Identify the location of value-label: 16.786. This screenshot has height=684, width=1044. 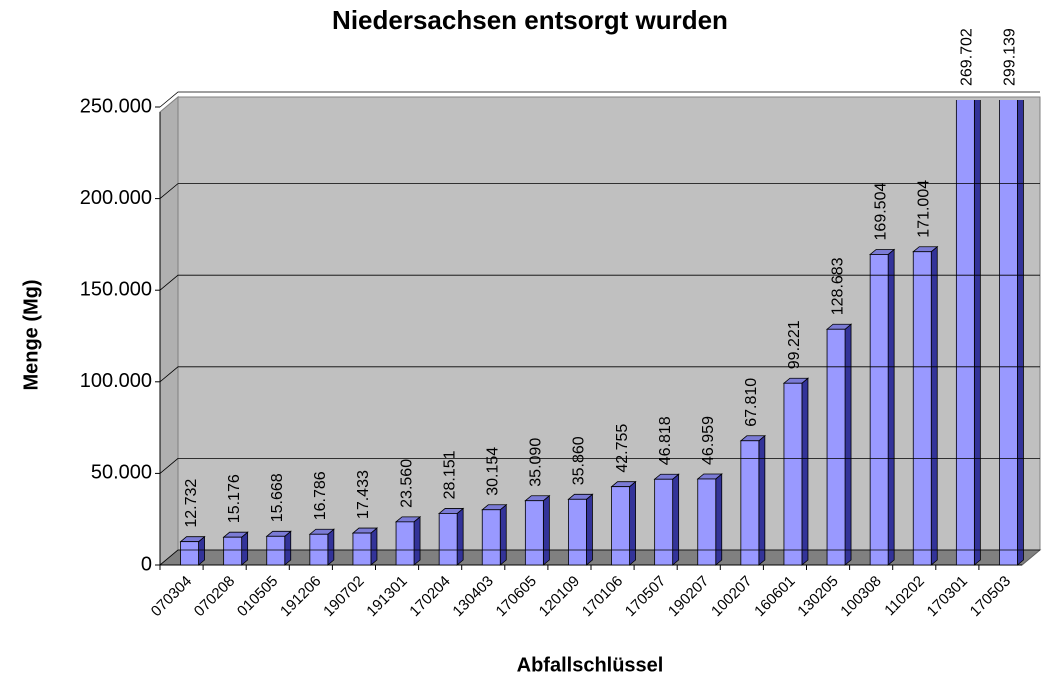
(320, 495).